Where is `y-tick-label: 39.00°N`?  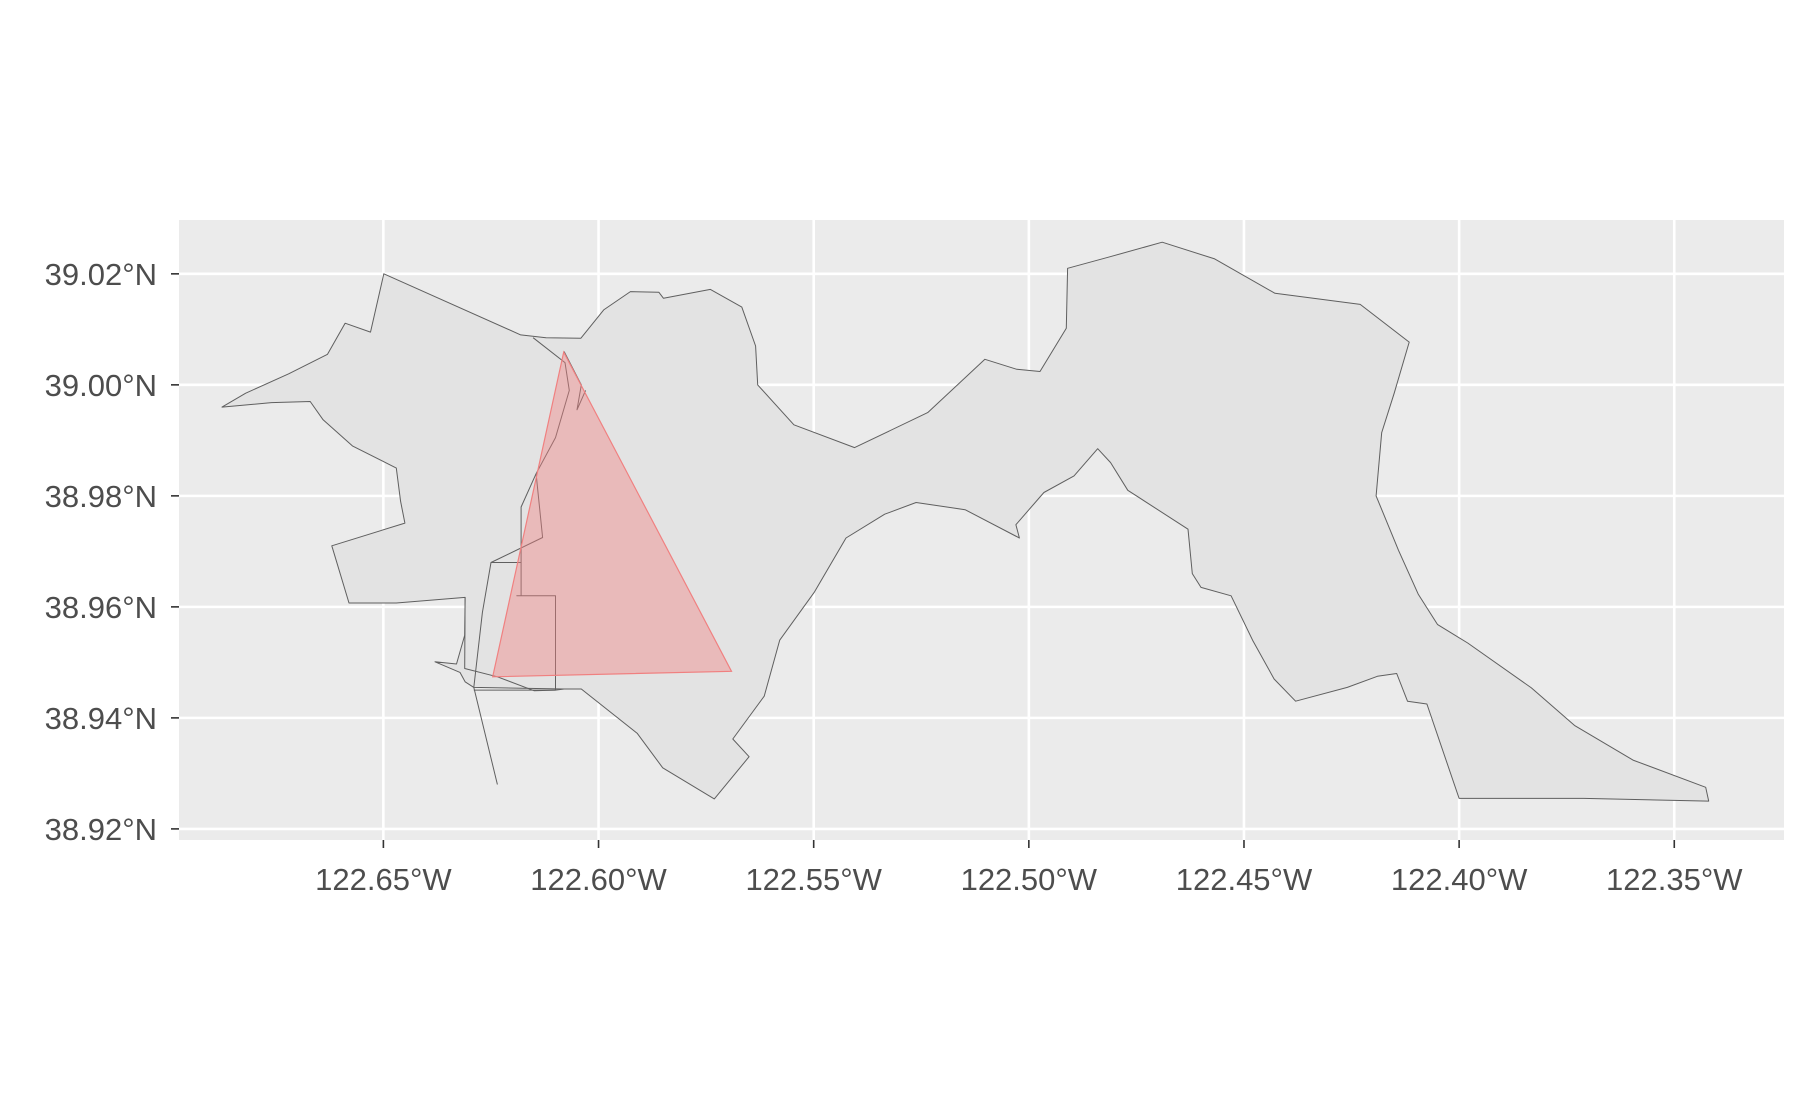
y-tick-label: 39.00°N is located at coordinates (101, 385).